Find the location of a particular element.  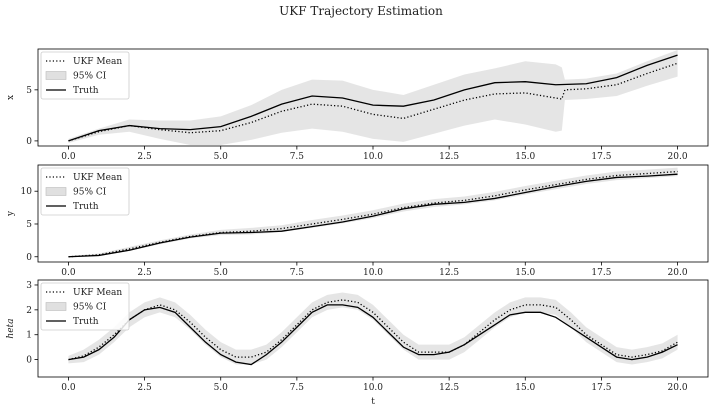

y-axis-label: y is located at coordinates (11, 213).